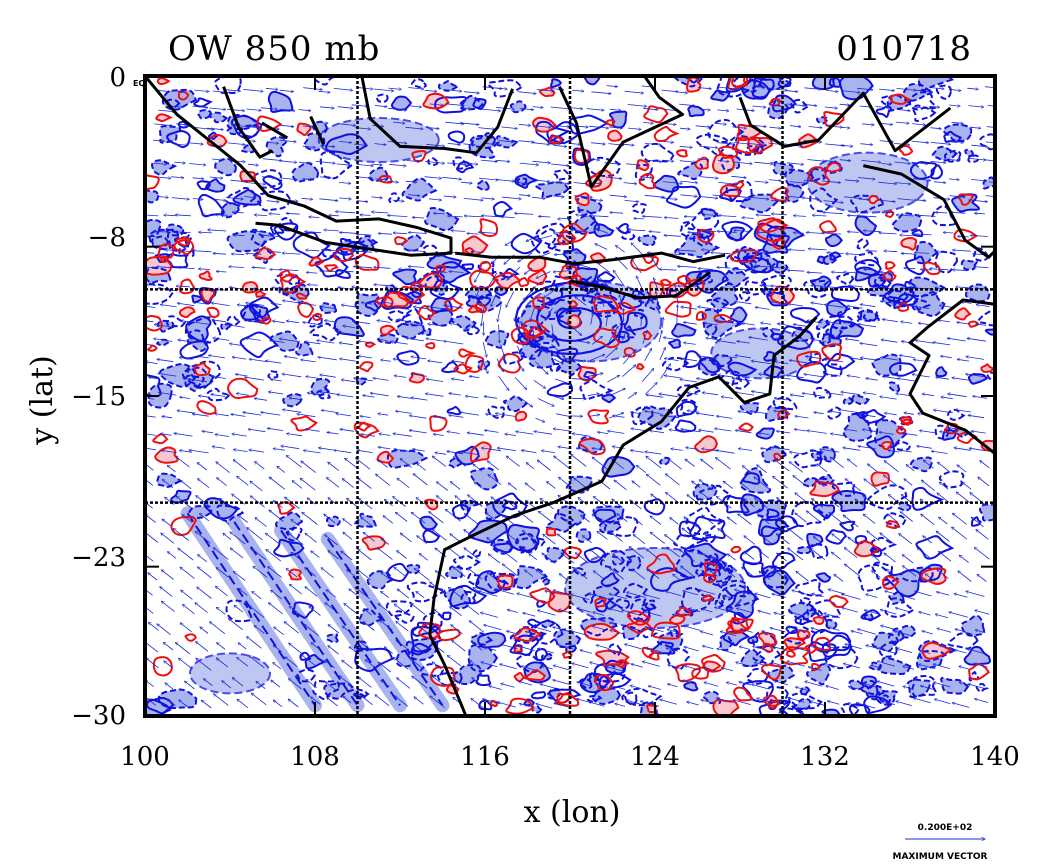 This screenshot has width=1056, height=865. What do you see at coordinates (904, 49) in the screenshot?
I see `chart-date-label: 010718` at bounding box center [904, 49].